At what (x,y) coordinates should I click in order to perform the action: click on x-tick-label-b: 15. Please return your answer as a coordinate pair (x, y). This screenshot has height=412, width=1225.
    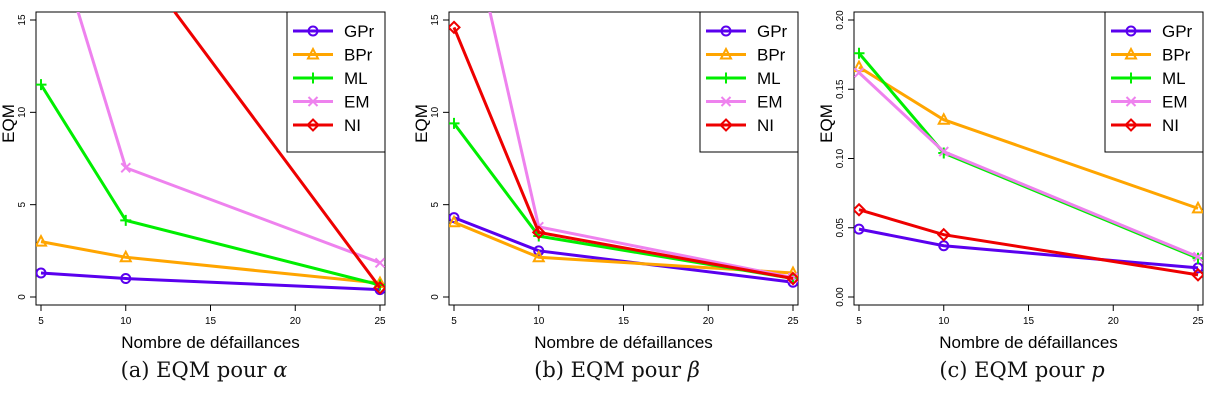
    Looking at the image, I should click on (624, 321).